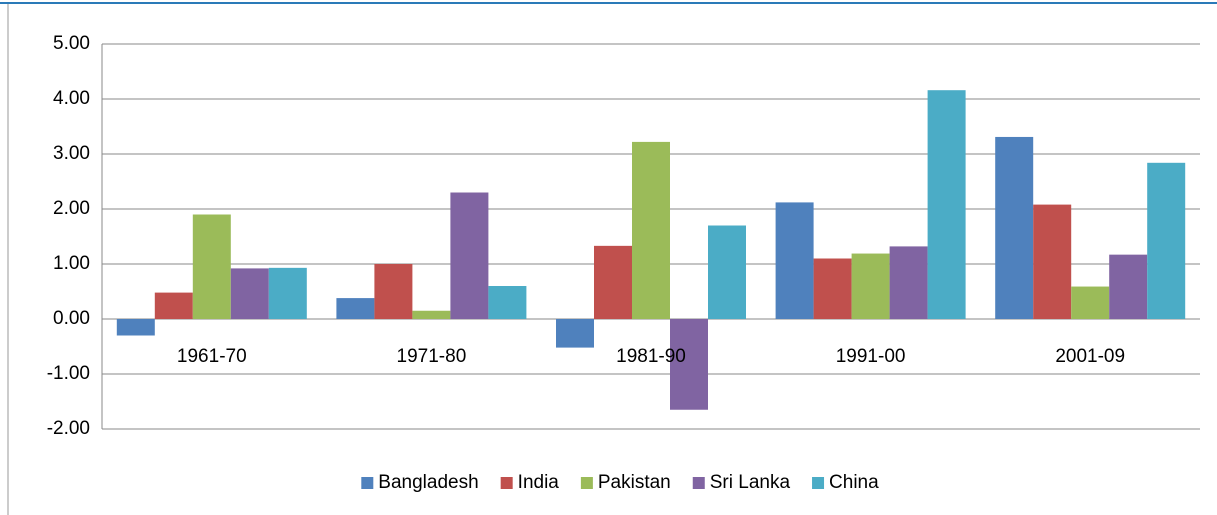 The height and width of the screenshot is (515, 1217). Describe the element at coordinates (71, 43) in the screenshot. I see `y-tick-label: 5.00` at that location.